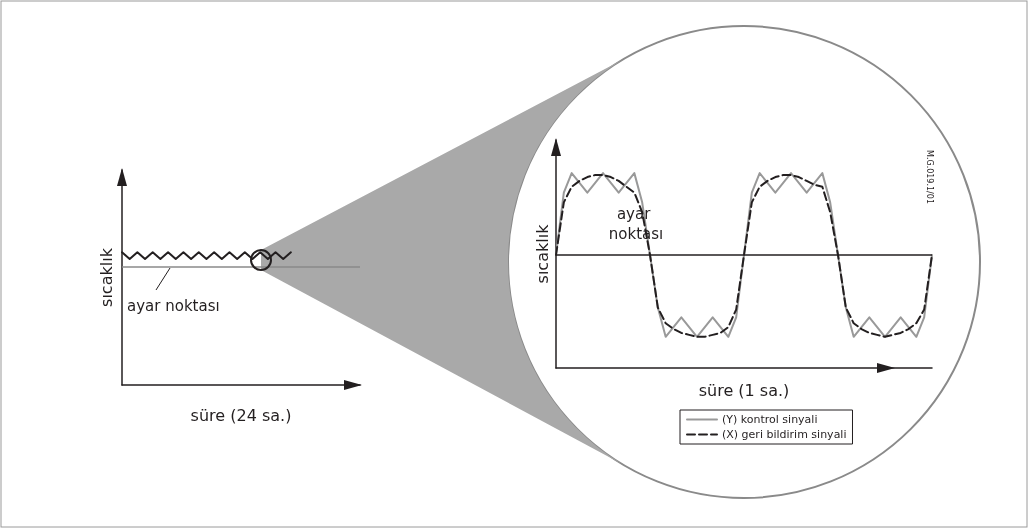  Describe the element at coordinates (784, 434) in the screenshot. I see `legend-label: (X) geri bildirim sinyali` at that location.